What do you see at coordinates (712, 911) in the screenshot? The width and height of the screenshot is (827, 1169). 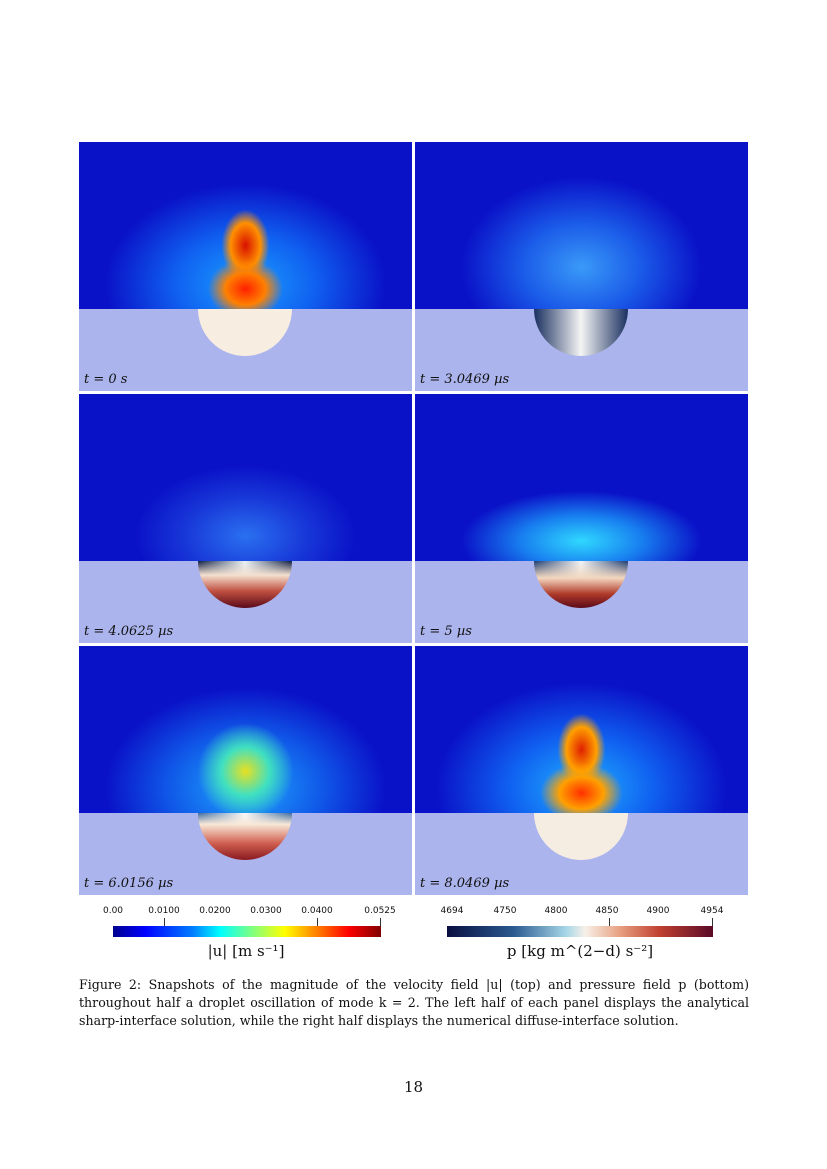 I see `pressure-tick: 4954` at bounding box center [712, 911].